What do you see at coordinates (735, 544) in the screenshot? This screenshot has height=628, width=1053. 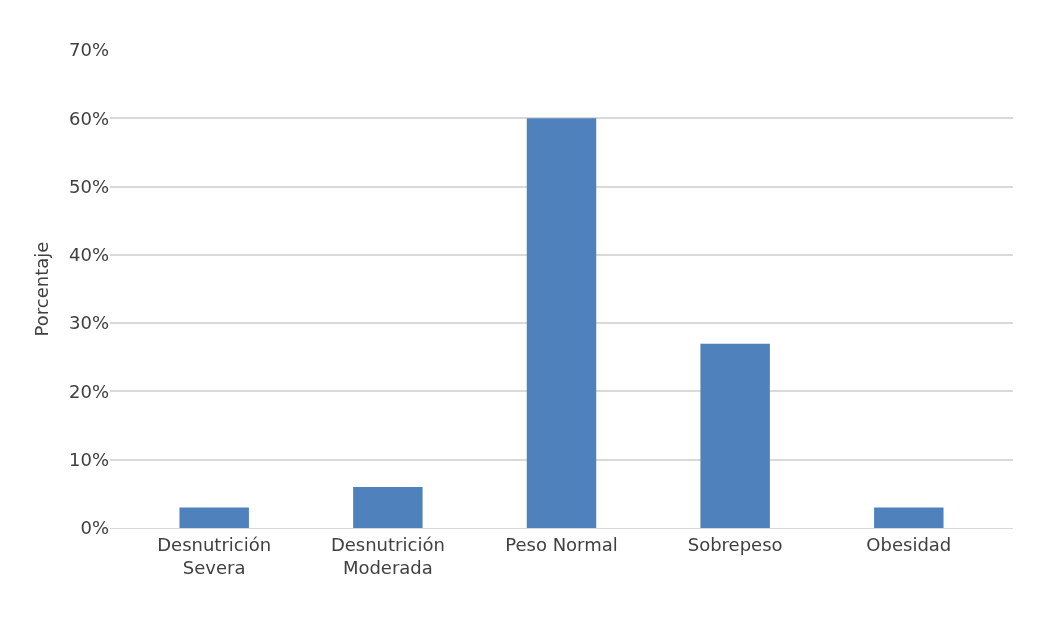 I see `x-tick-label: Sobrepeso` at bounding box center [735, 544].